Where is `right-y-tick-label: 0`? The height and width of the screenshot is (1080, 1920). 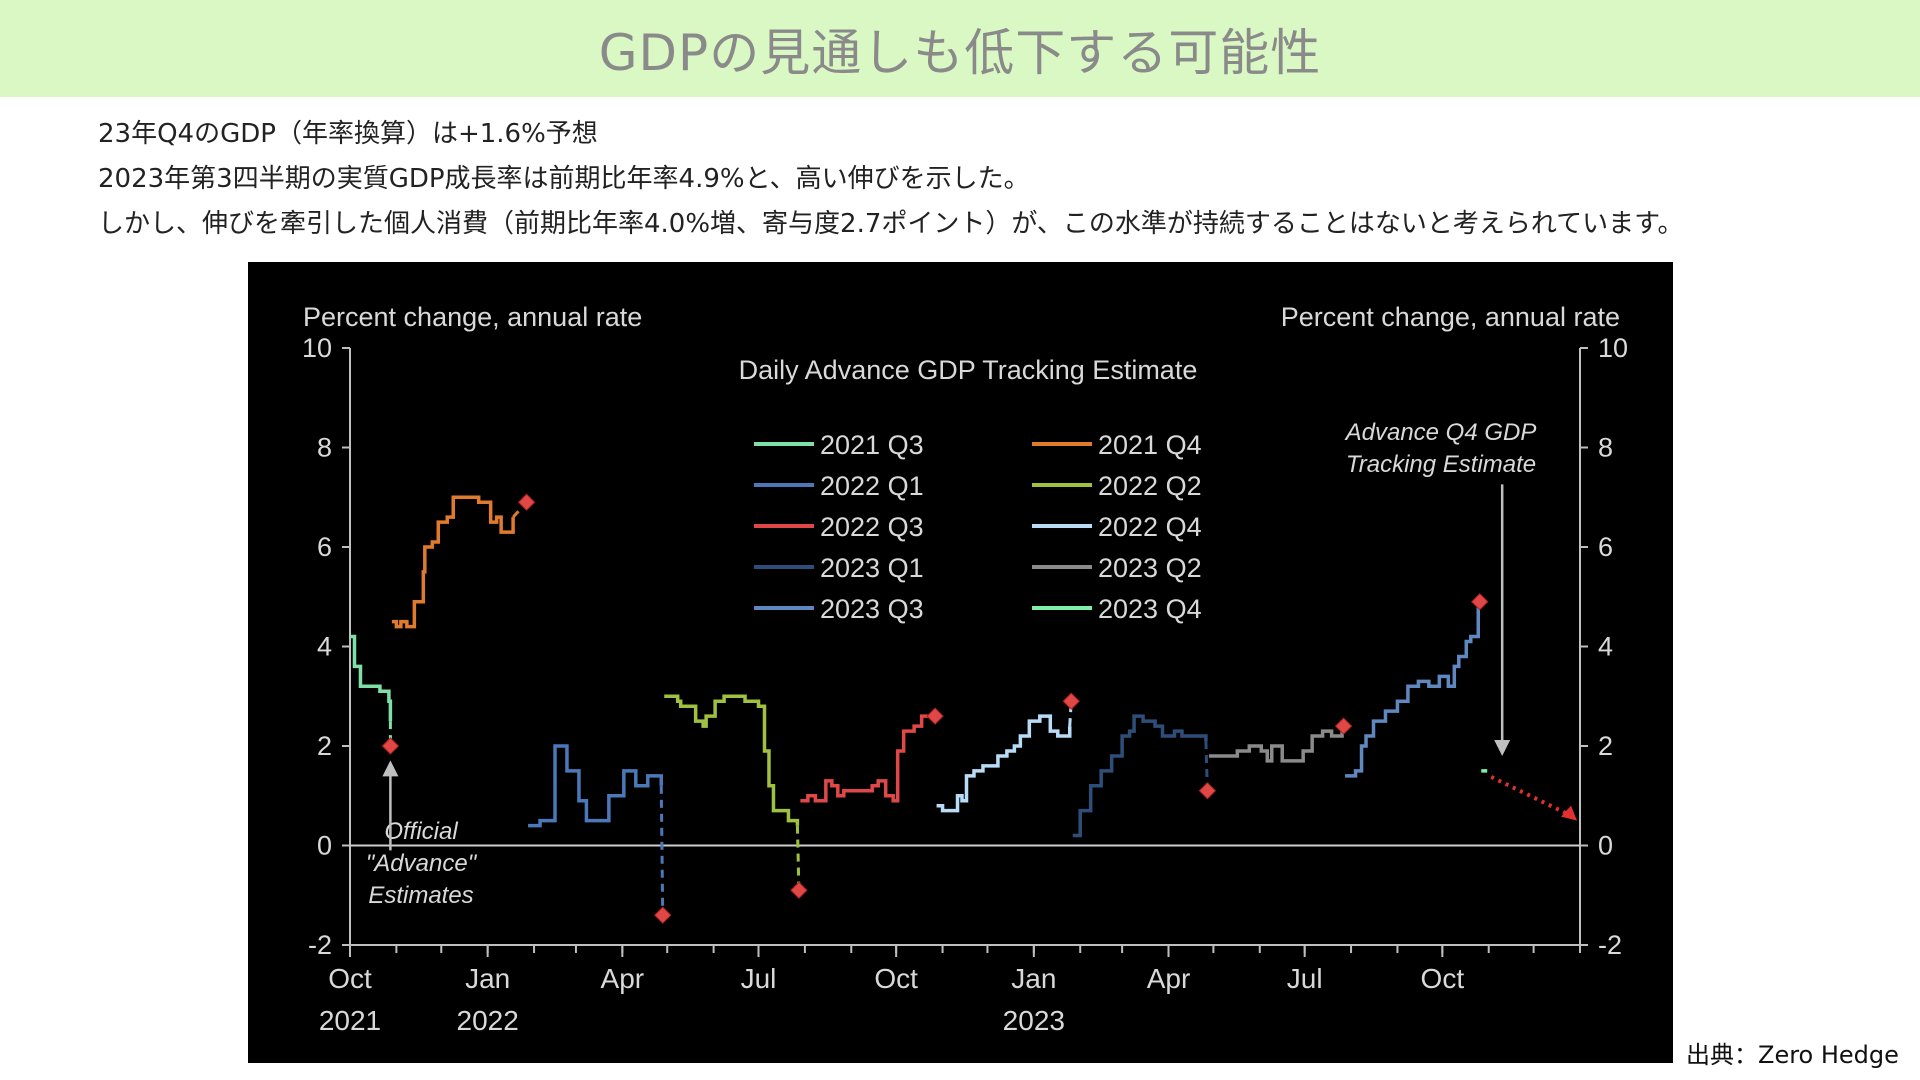
right-y-tick-label: 0 is located at coordinates (1605, 846).